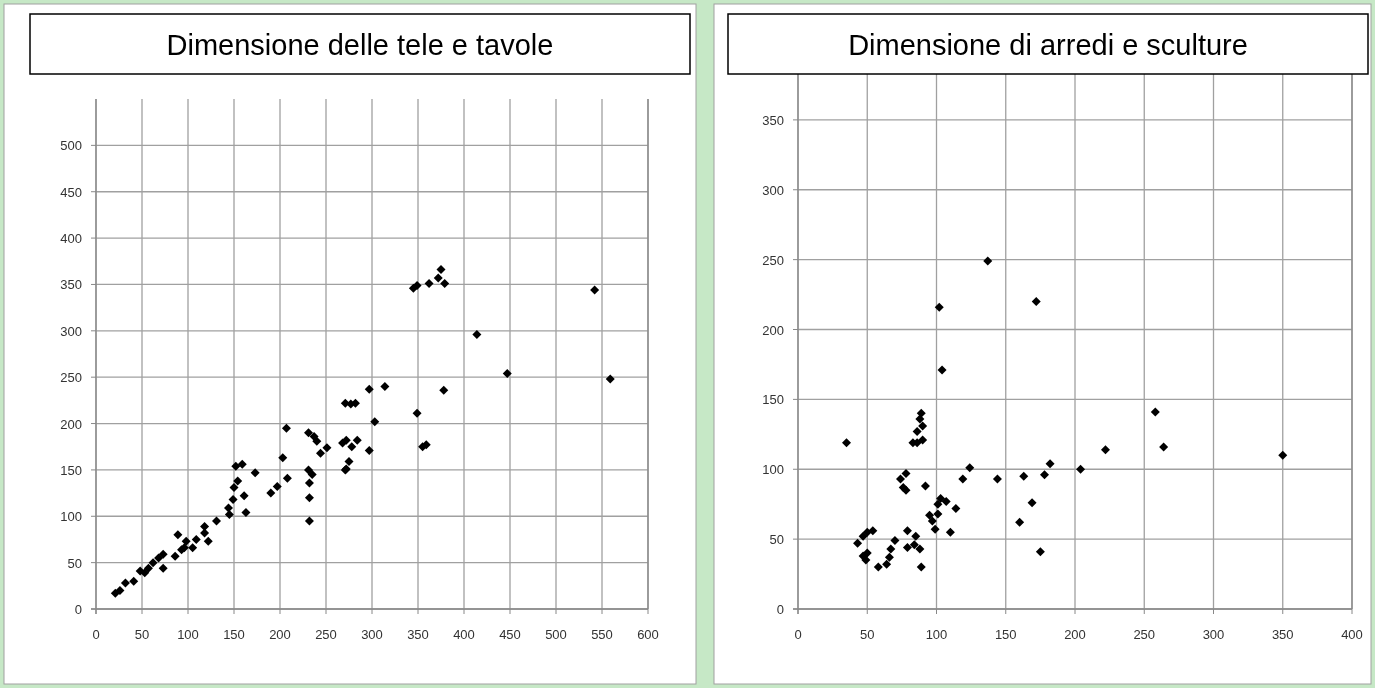  I want to click on chart-title: Dimensione delle tele e tavole, so click(360, 45).